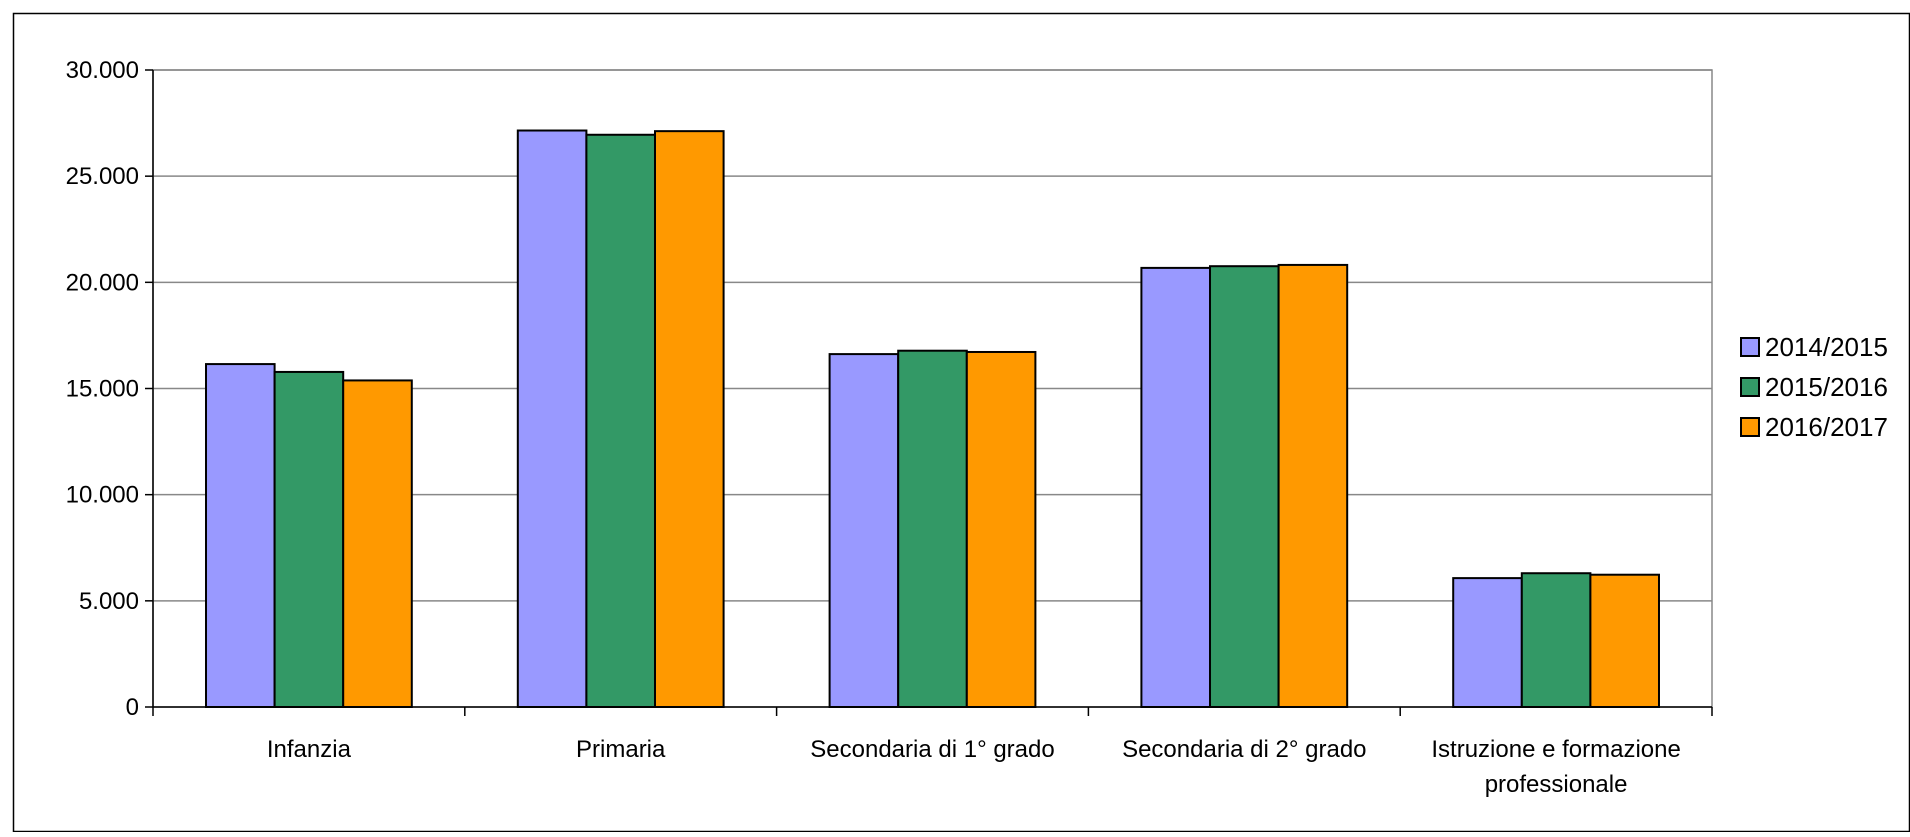 This screenshot has height=837, width=1910. I want to click on y-tick-label: 15.000, so click(102, 389).